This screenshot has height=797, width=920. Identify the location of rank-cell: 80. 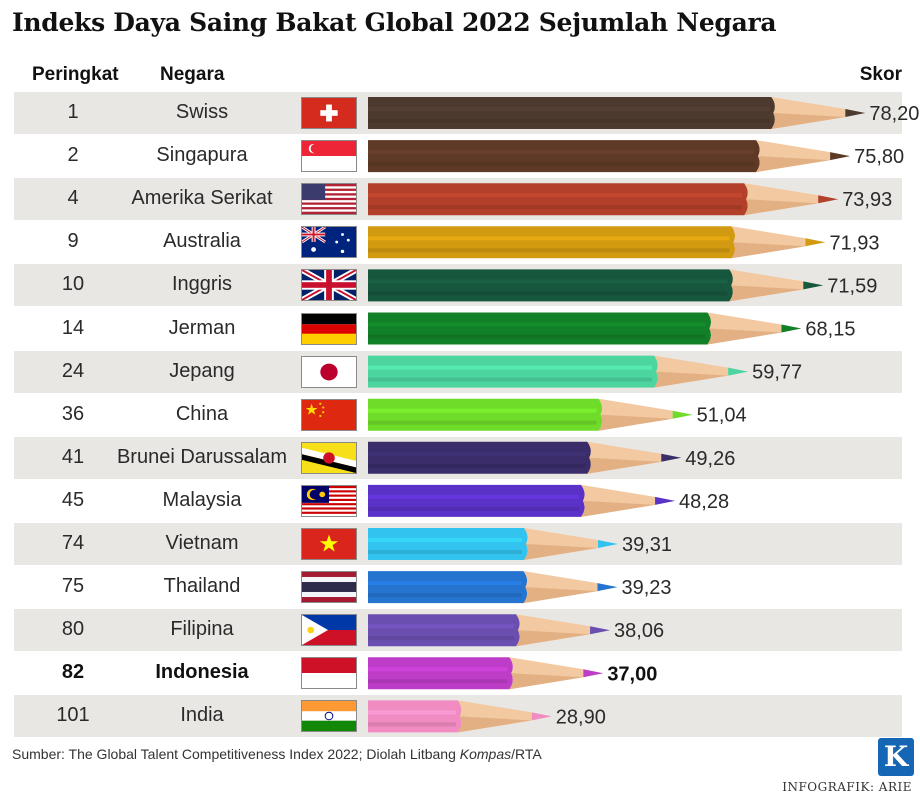
(73, 629).